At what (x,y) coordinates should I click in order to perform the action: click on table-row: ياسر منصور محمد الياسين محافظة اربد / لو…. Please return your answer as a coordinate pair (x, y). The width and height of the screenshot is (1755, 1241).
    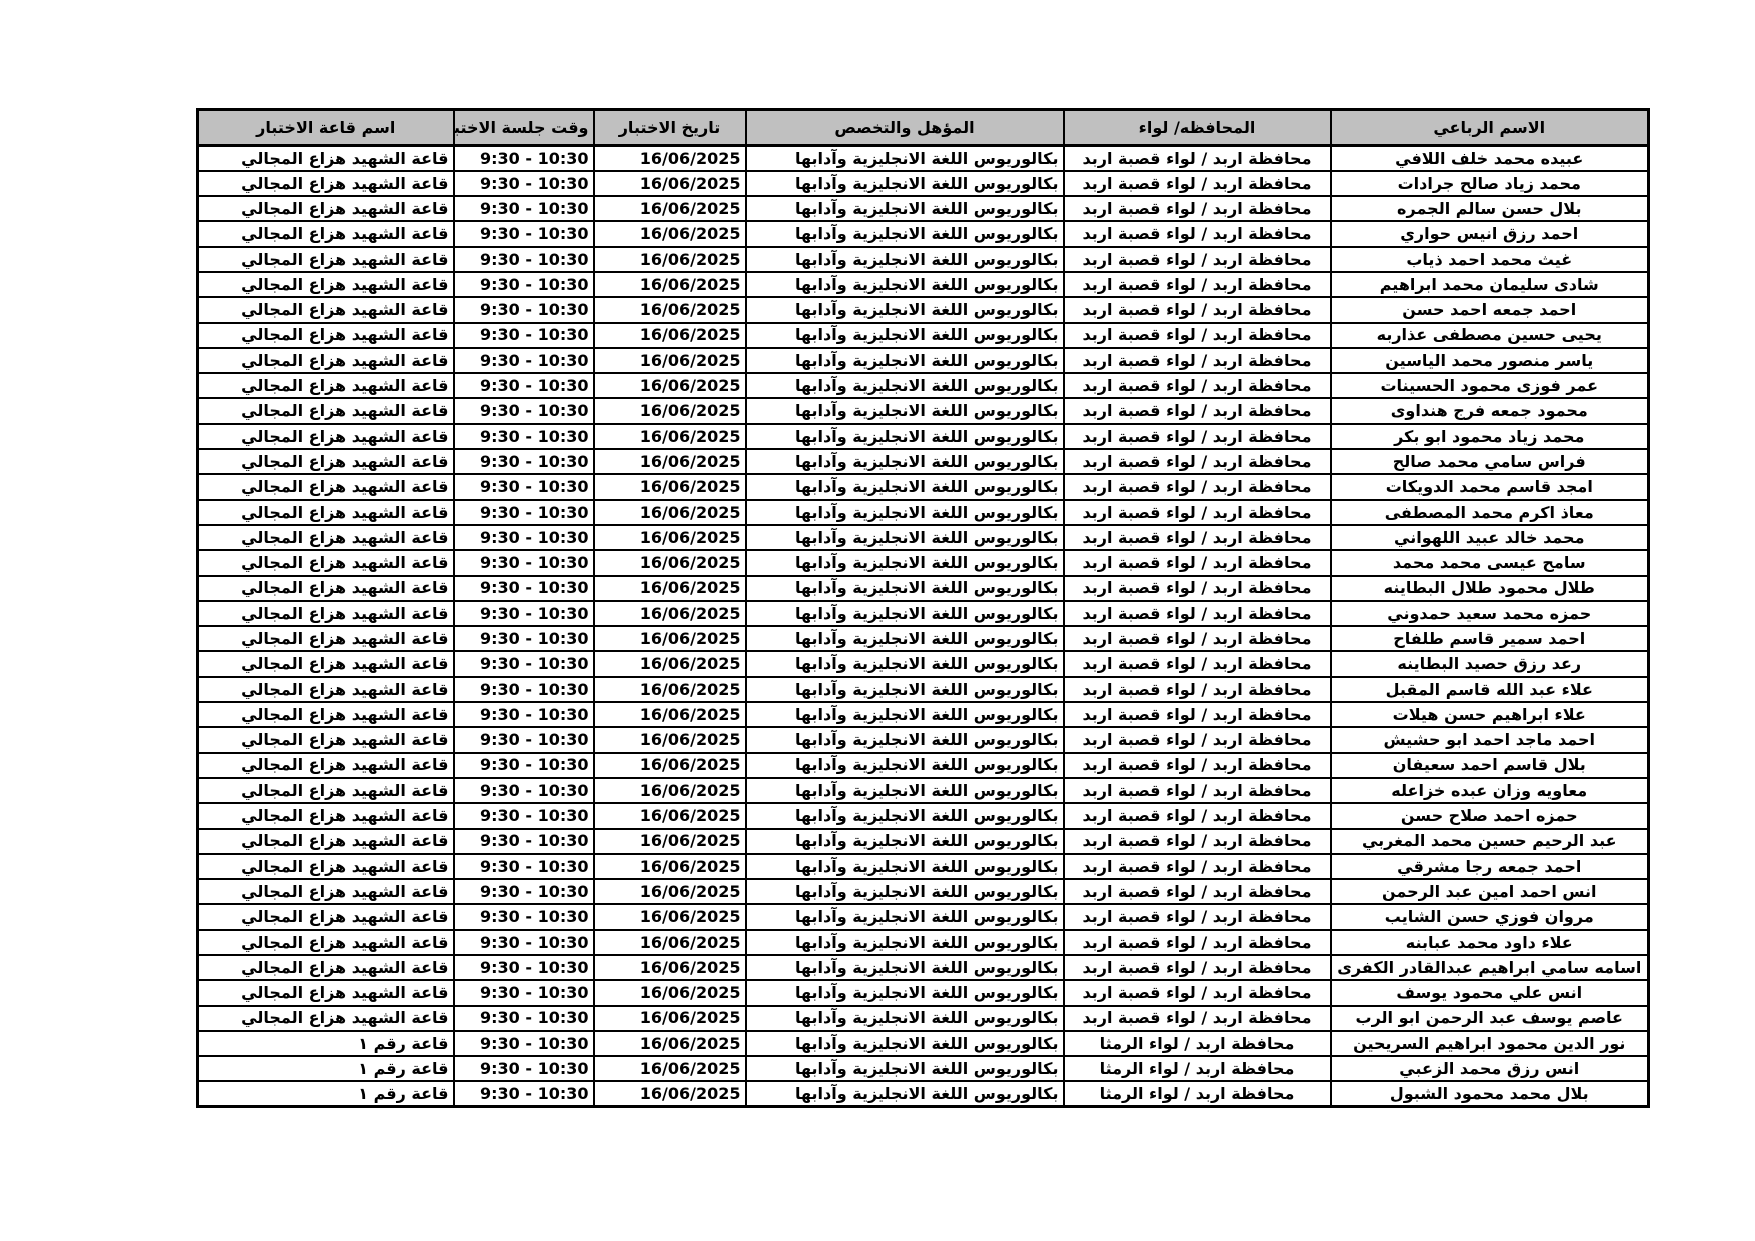
    Looking at the image, I should click on (923, 360).